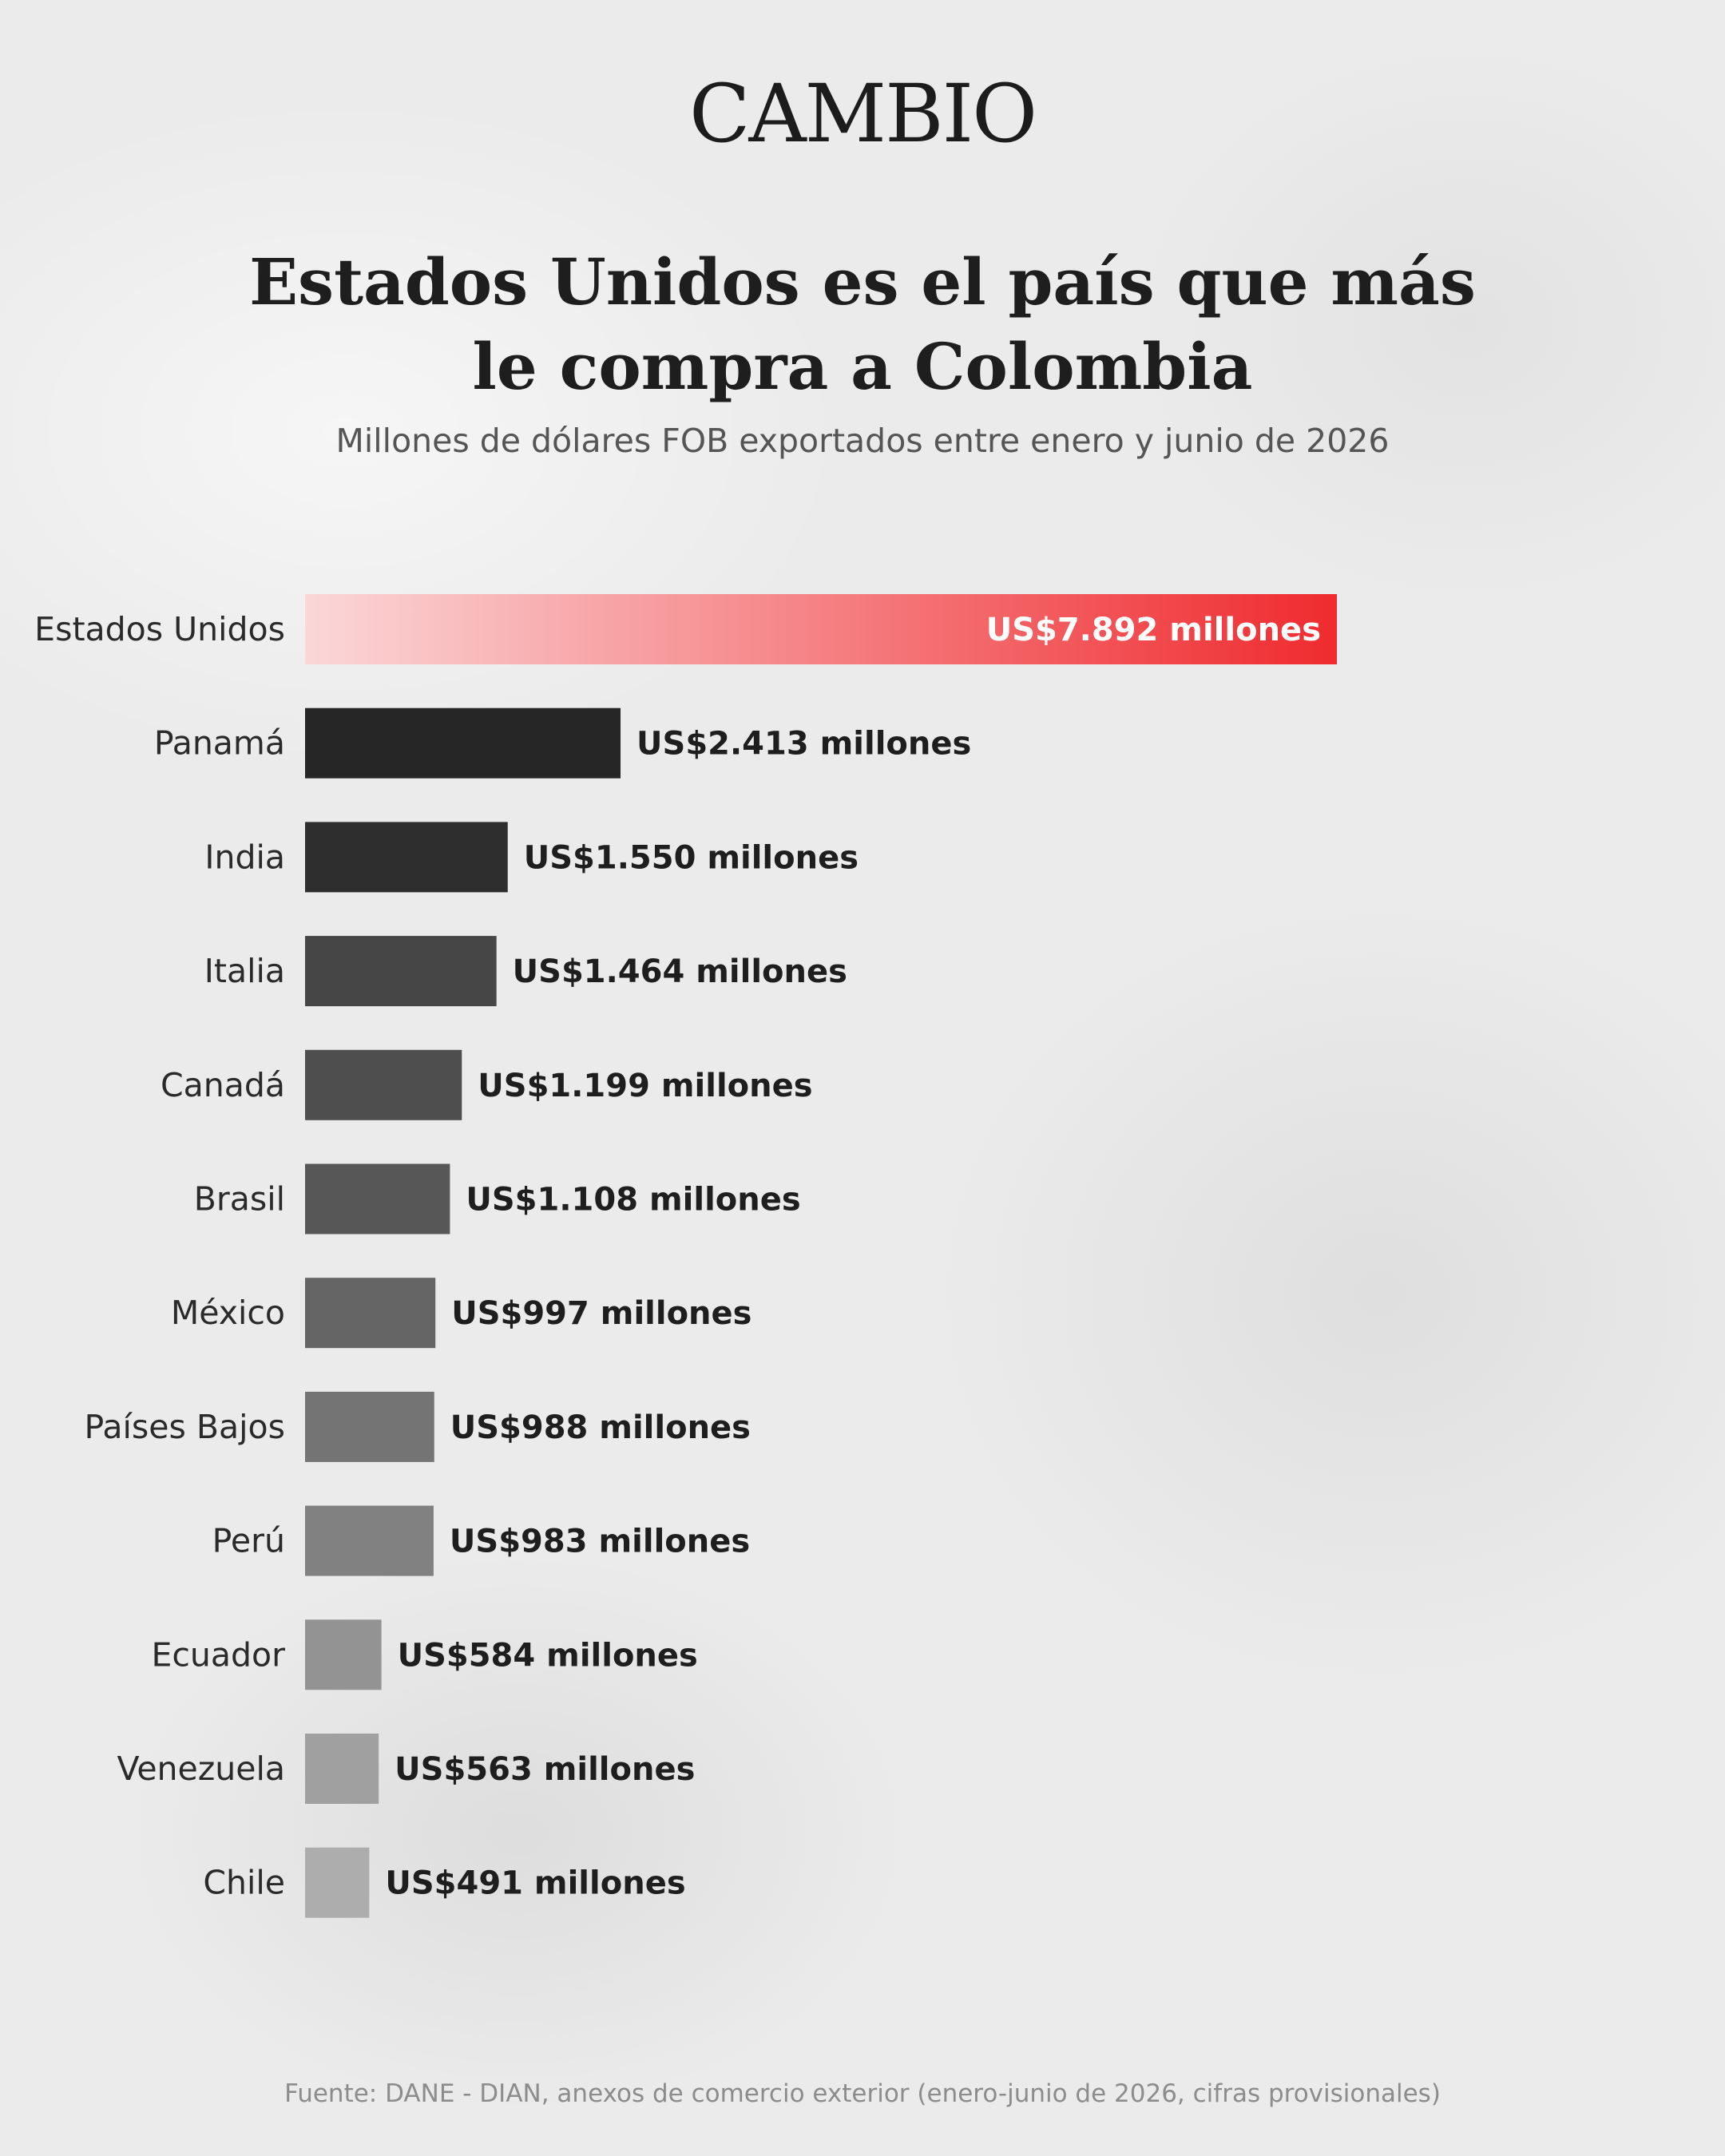  I want to click on bar-canada, so click(384, 1084).